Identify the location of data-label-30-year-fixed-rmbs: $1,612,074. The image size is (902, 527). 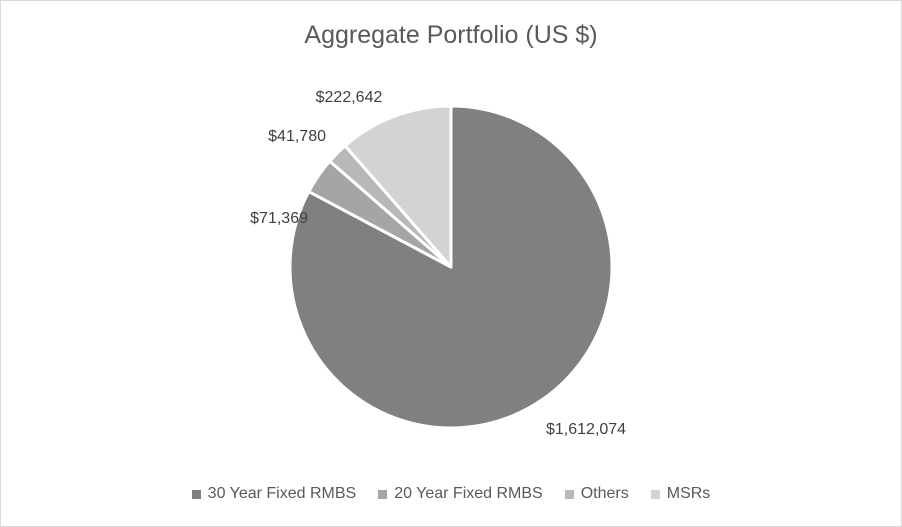
(586, 429).